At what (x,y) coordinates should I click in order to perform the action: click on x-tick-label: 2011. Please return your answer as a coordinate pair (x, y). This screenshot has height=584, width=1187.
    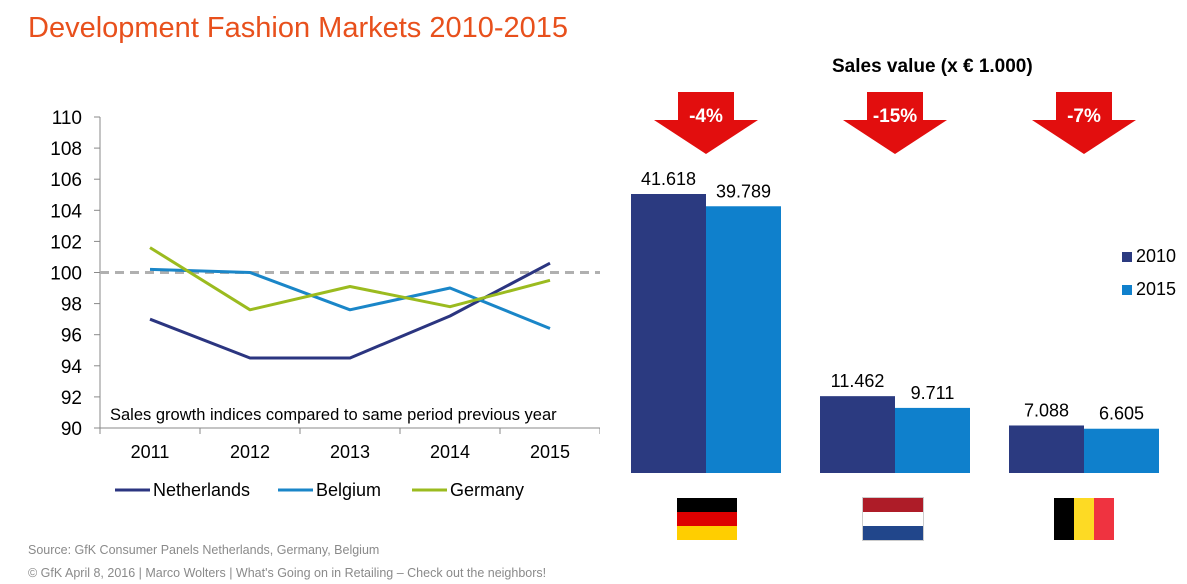
    Looking at the image, I should click on (150, 452).